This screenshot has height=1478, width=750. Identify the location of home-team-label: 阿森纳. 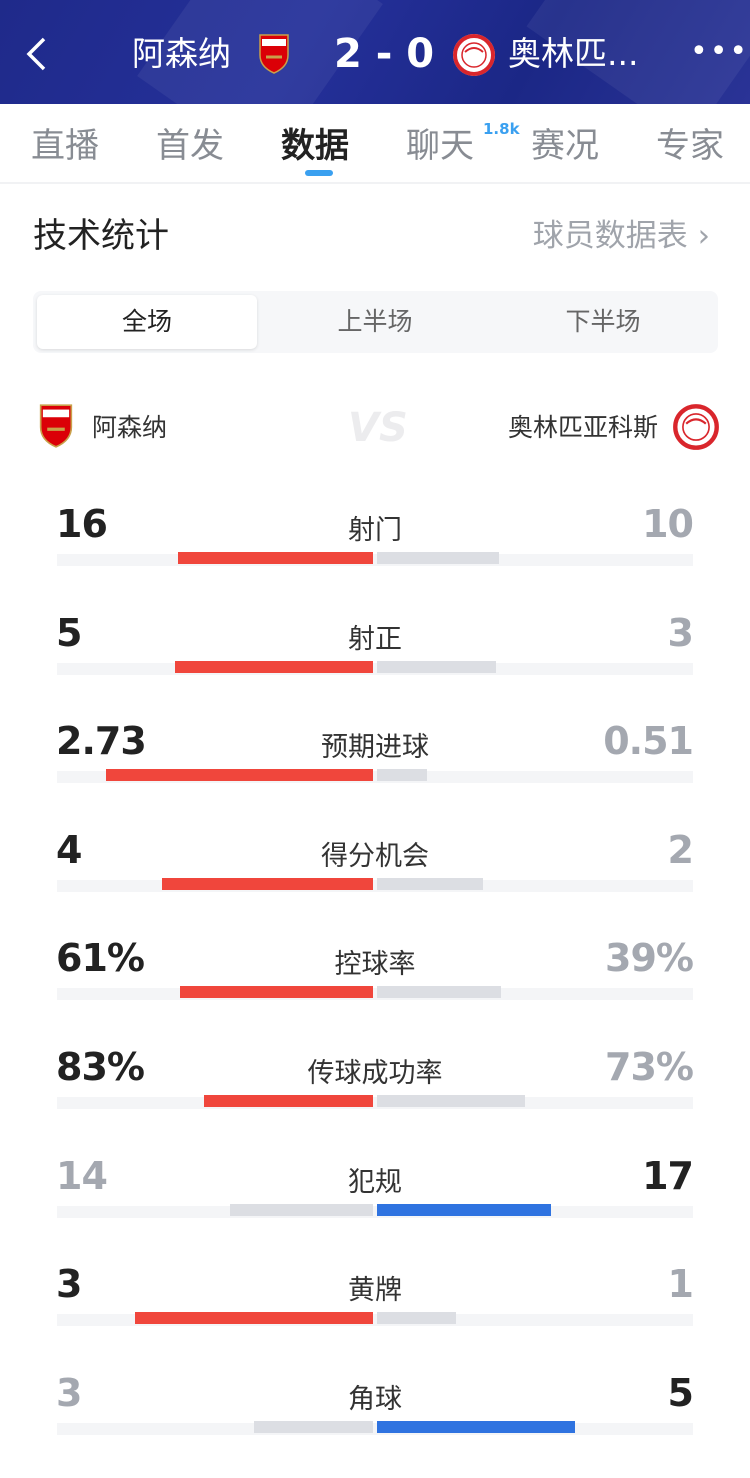
(130, 427).